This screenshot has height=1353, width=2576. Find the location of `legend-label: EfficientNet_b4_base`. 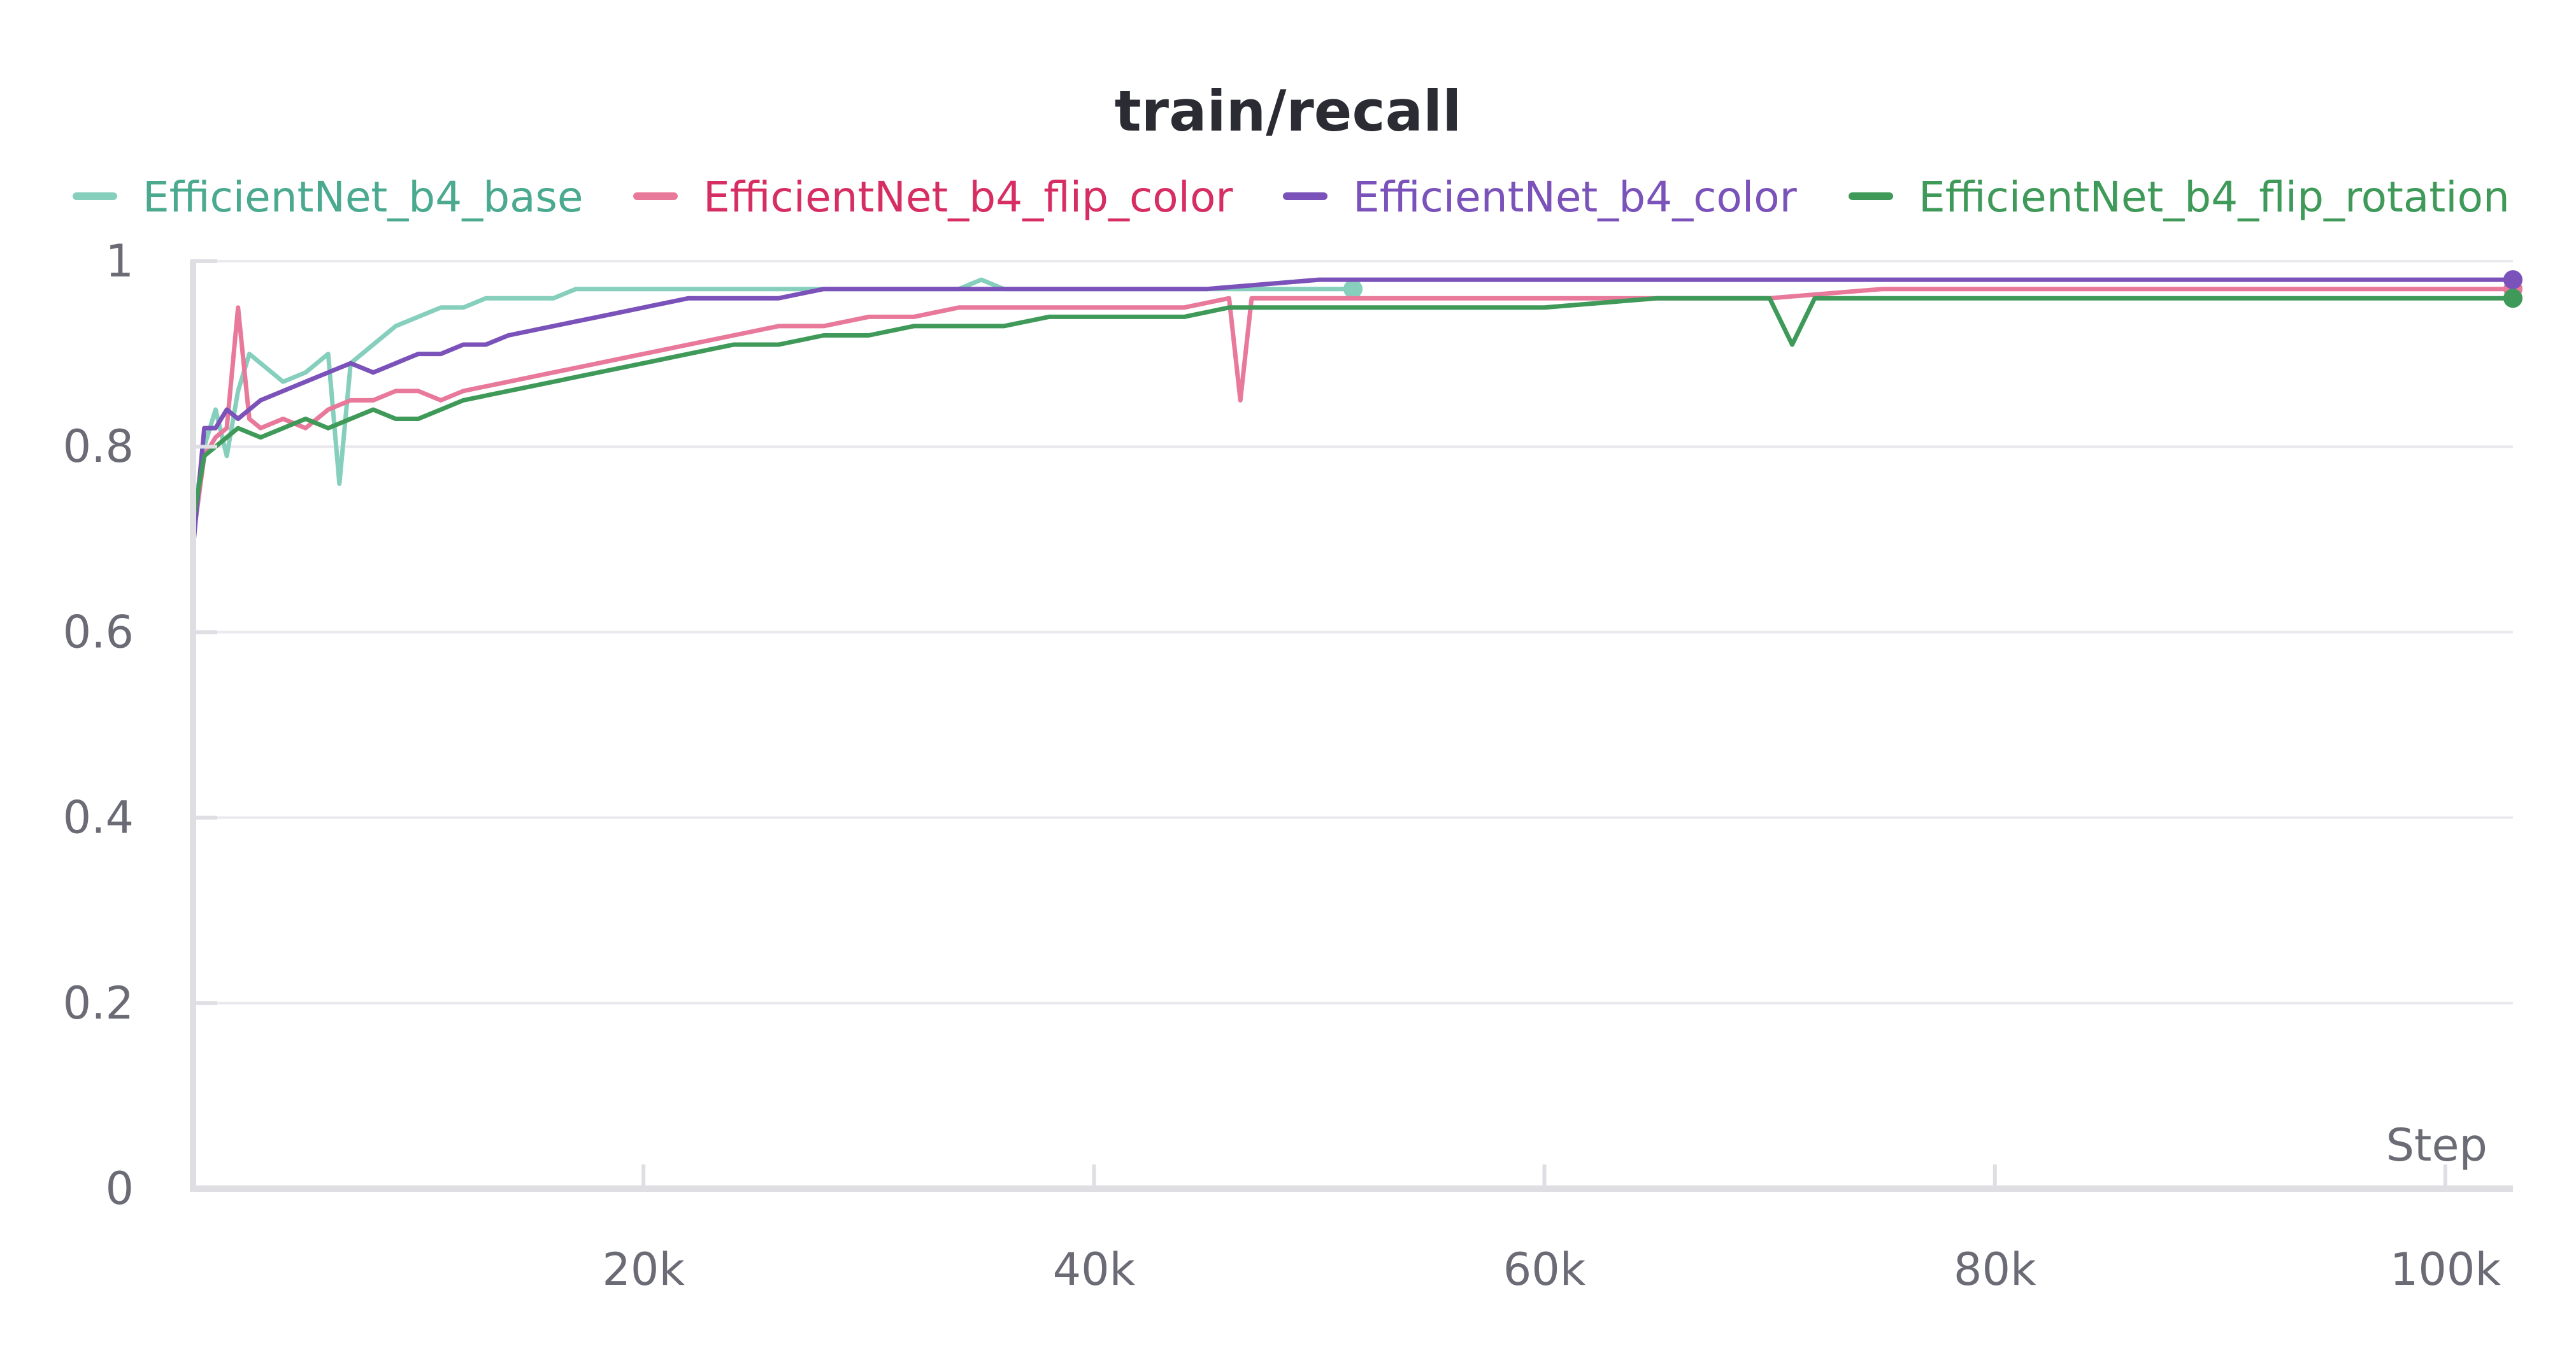

legend-label: EfficientNet_b4_base is located at coordinates (363, 198).